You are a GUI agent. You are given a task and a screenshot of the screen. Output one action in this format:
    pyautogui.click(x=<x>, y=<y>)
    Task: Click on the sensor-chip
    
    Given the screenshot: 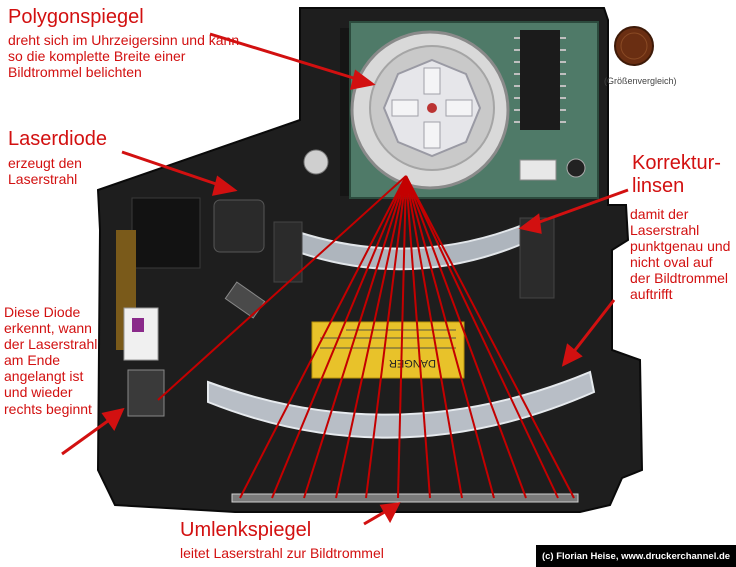 What is the action you would take?
    pyautogui.click(x=138, y=325)
    